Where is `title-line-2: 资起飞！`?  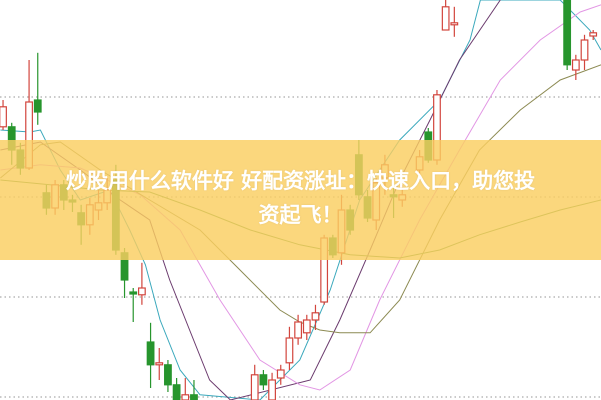
title-line-2: 资起飞！ is located at coordinates (300, 215).